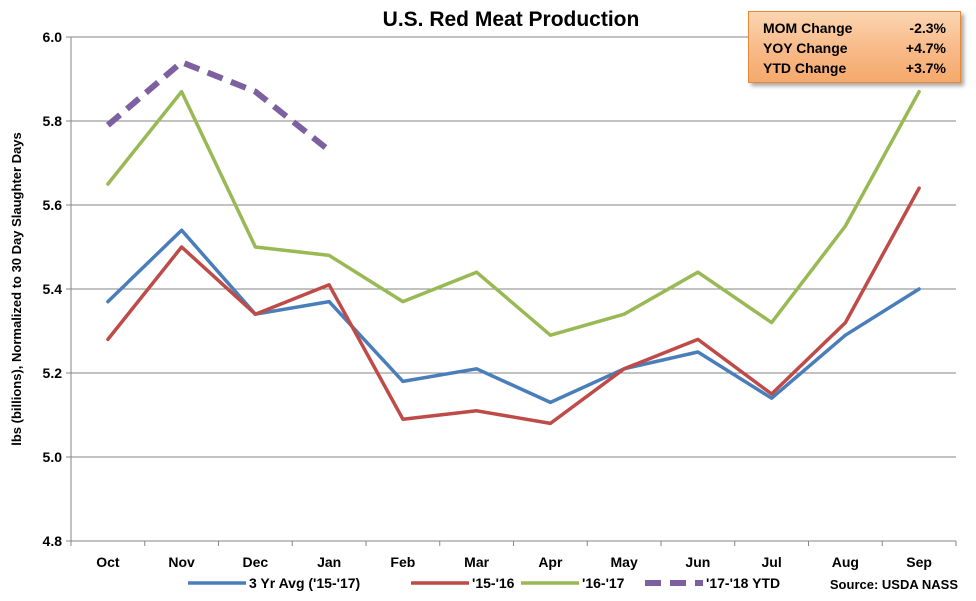  What do you see at coordinates (854, 68) in the screenshot?
I see `stat-row-ytd: YTD Change +3.7%` at bounding box center [854, 68].